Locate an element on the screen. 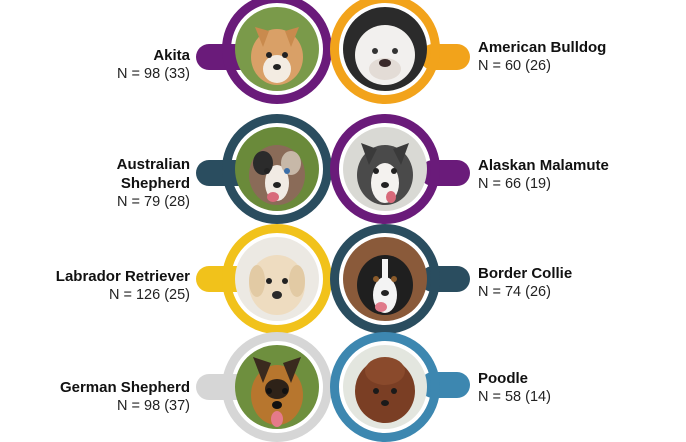 The image size is (686, 442). german-shepherd-label: German Shepherd N = 98 (37) is located at coordinates (125, 397).